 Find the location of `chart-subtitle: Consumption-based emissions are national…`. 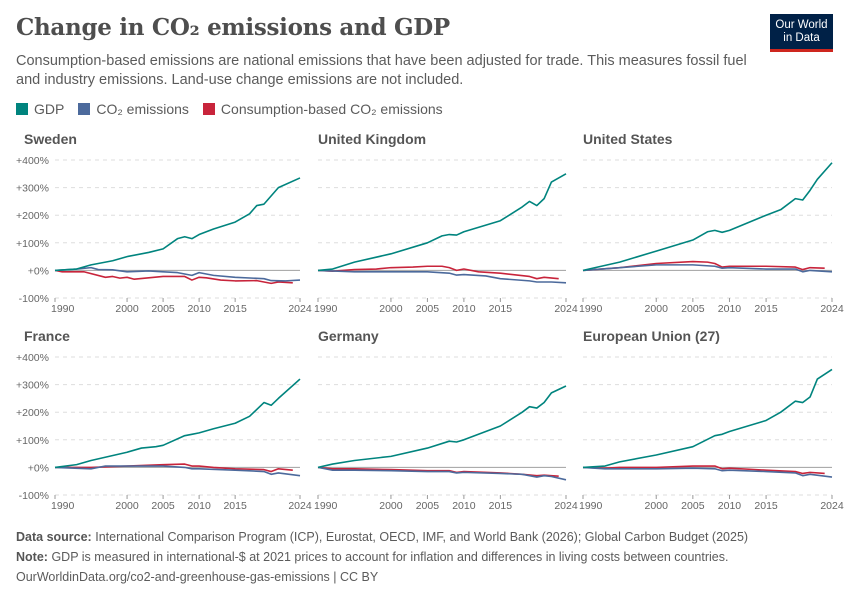

chart-subtitle: Consumption-based emissions are national… is located at coordinates (381, 70).